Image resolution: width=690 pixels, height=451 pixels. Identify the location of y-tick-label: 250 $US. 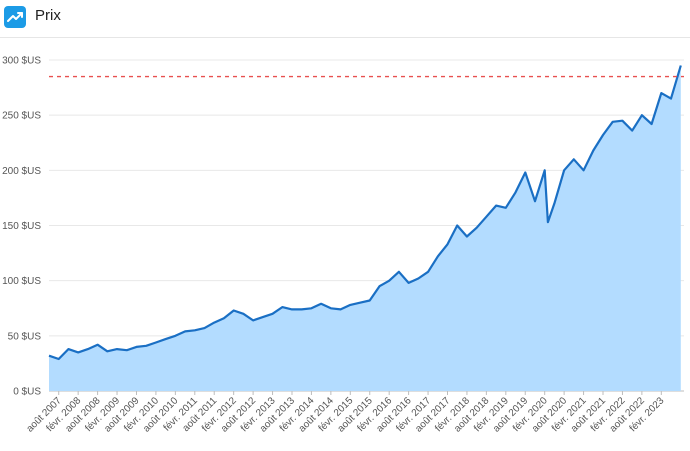
(21, 116).